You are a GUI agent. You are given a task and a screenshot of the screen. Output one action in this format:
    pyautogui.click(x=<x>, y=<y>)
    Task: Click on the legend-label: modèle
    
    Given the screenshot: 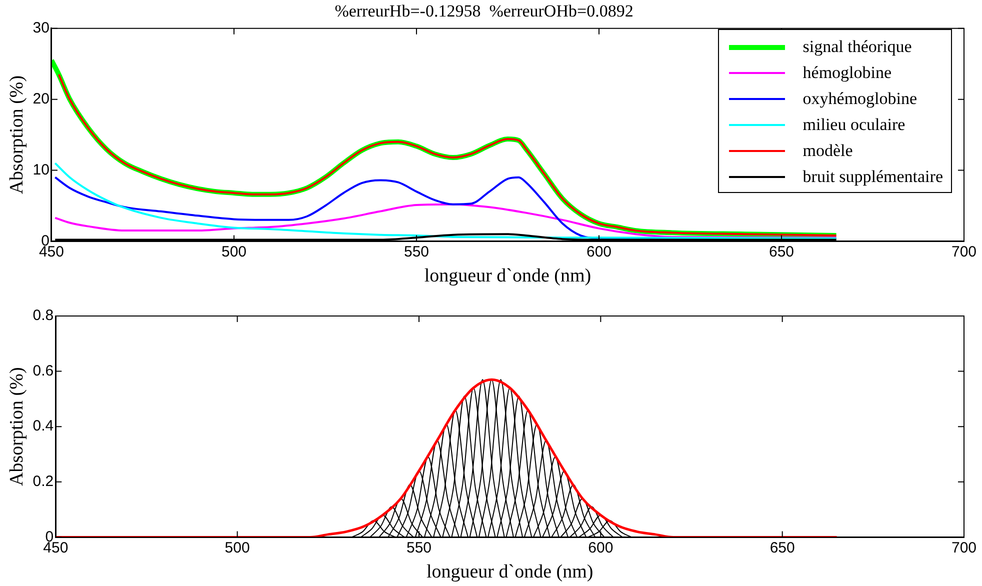 What is the action you would take?
    pyautogui.click(x=827, y=151)
    